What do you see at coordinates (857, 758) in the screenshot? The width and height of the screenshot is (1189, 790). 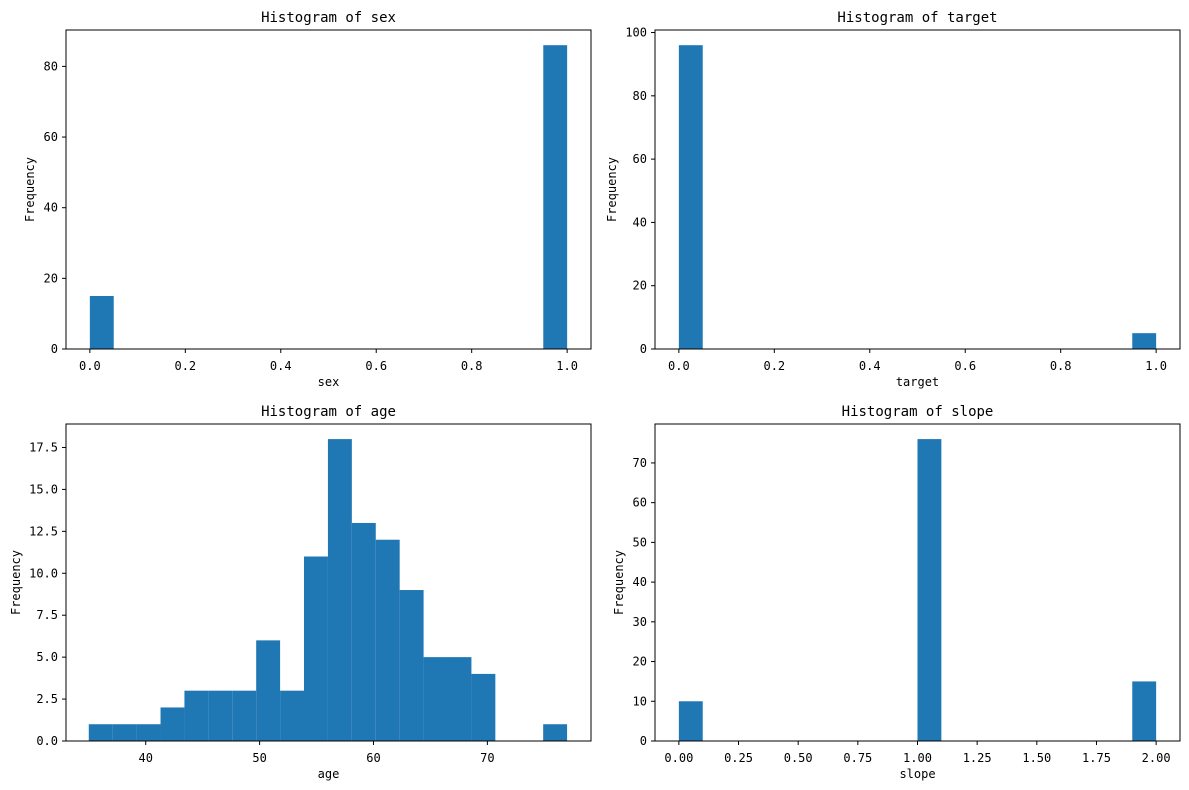 I see `x-tick-label: 0.75` at bounding box center [857, 758].